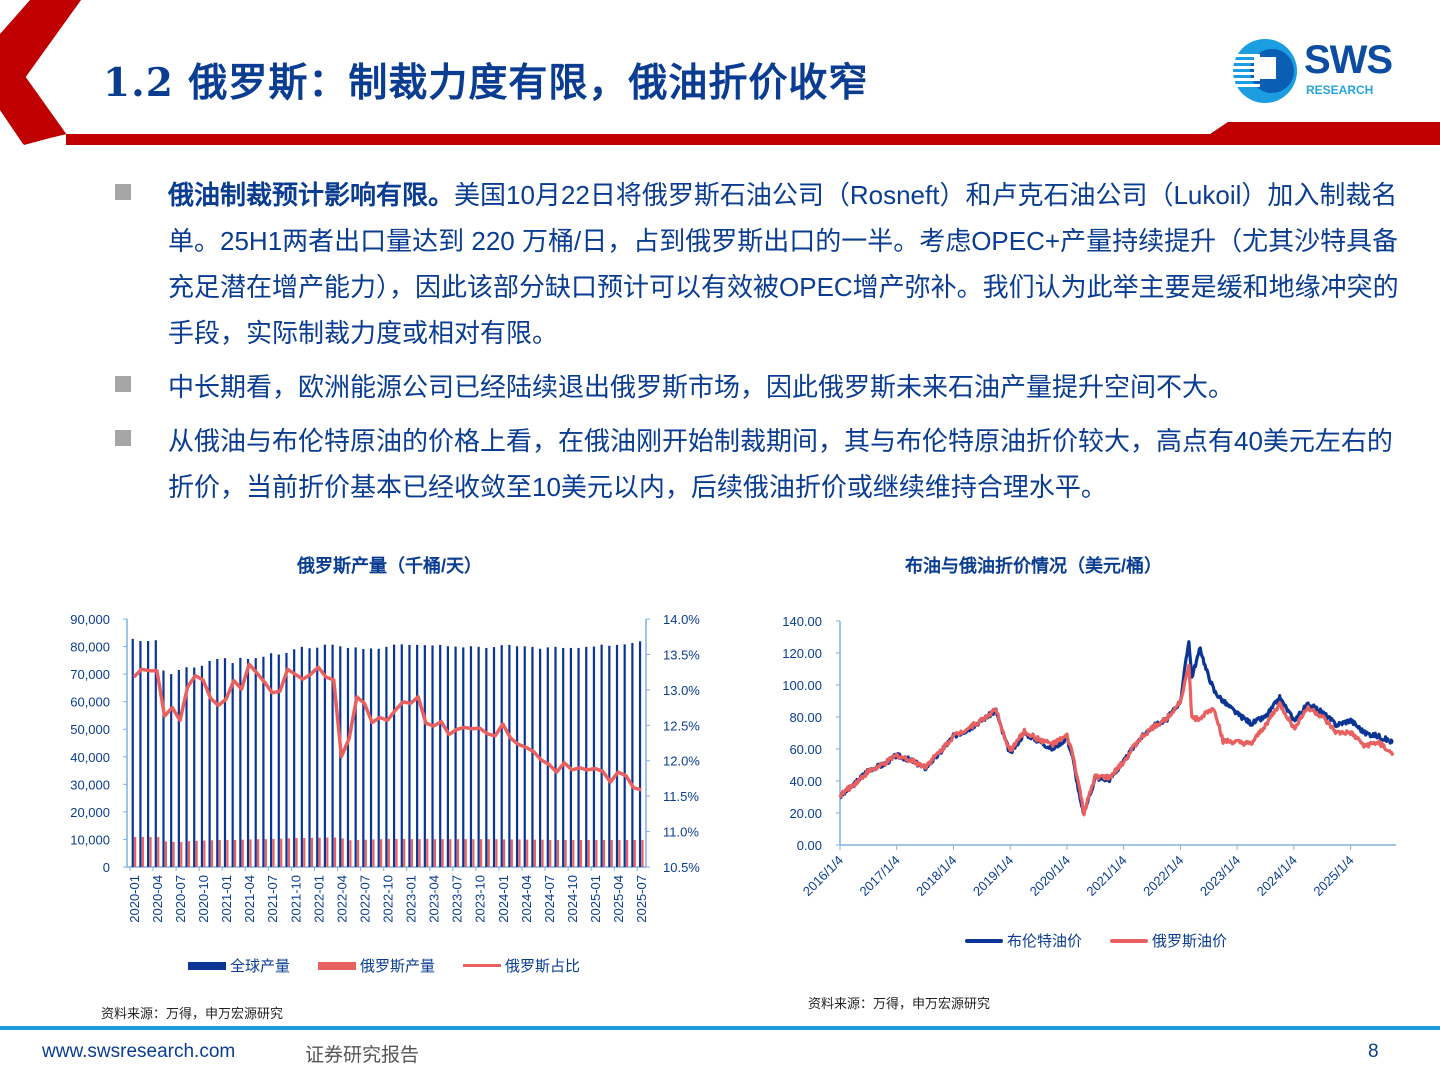 The width and height of the screenshot is (1440, 1080). Describe the element at coordinates (823, 876) in the screenshot. I see `svg-text: 2016/1/4` at that location.